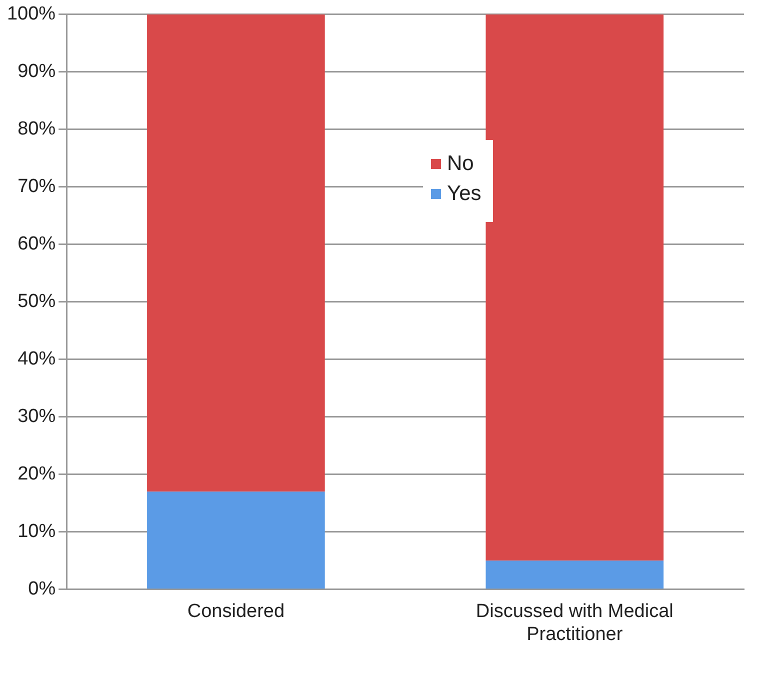 The image size is (758, 679). What do you see at coordinates (31, 14) in the screenshot?
I see `y-tick-label: 100%` at bounding box center [31, 14].